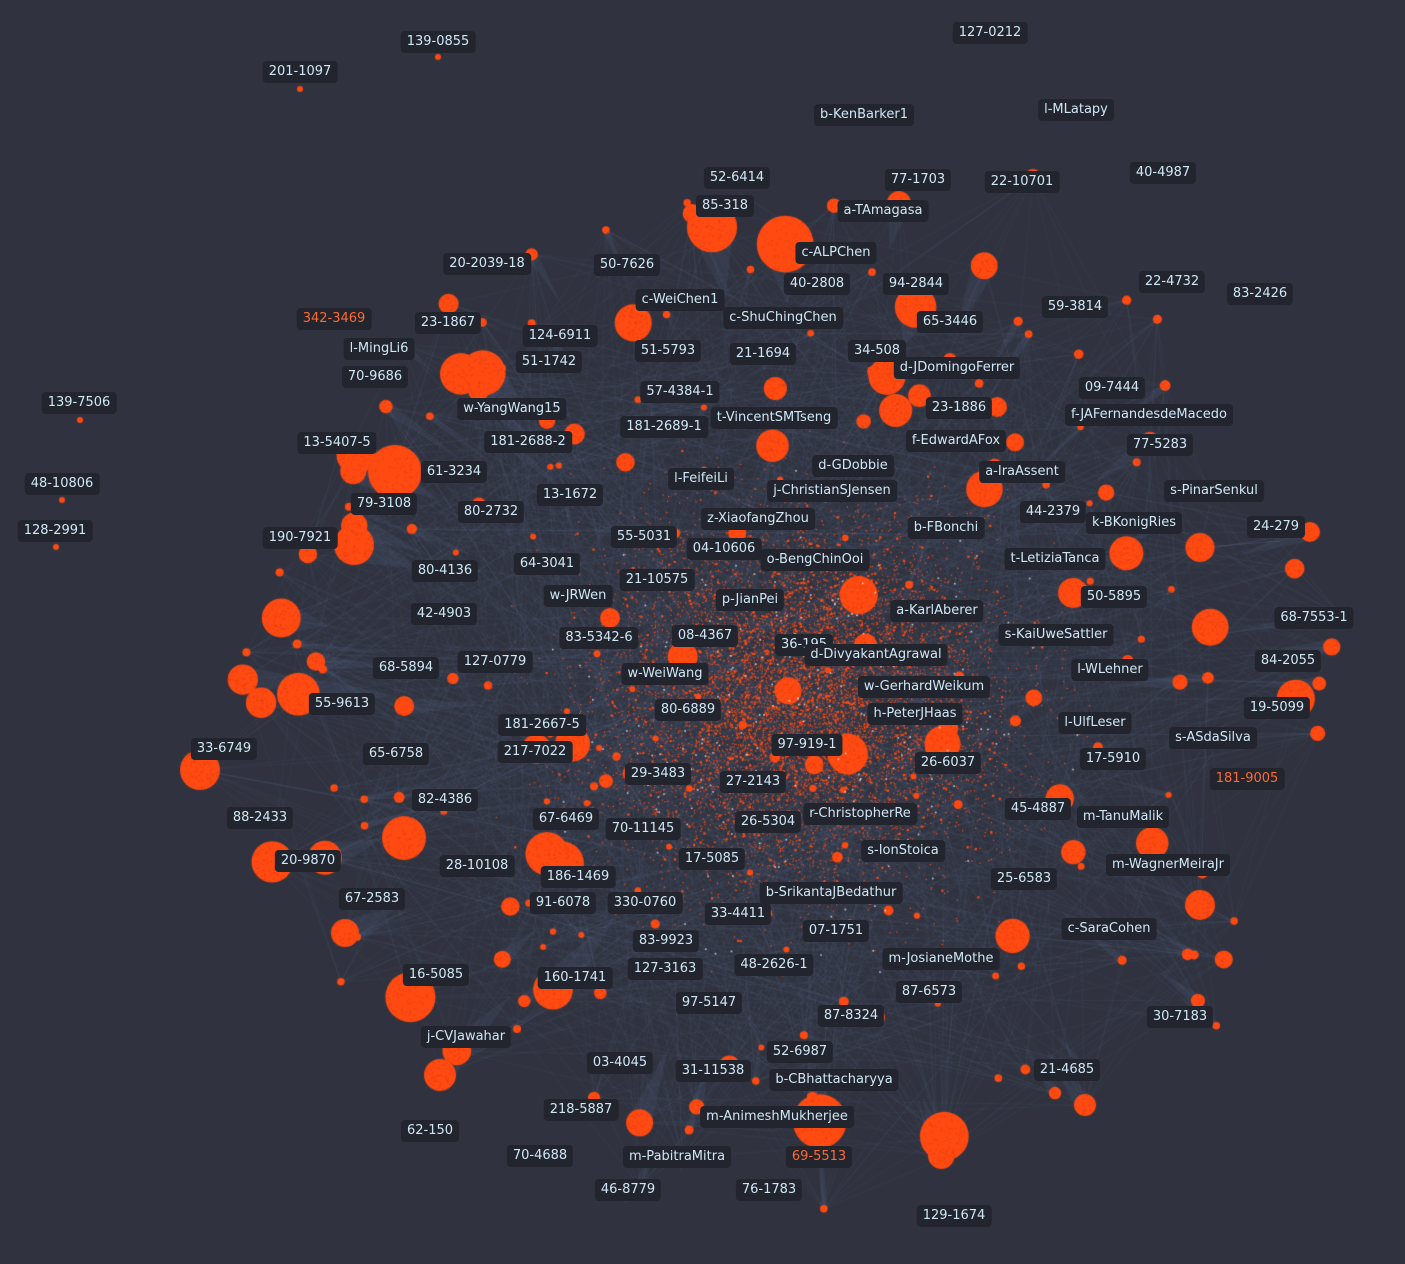 Image resolution: width=1405 pixels, height=1264 pixels. Describe the element at coordinates (1113, 759) in the screenshot. I see `node-label: 17-5910` at that location.